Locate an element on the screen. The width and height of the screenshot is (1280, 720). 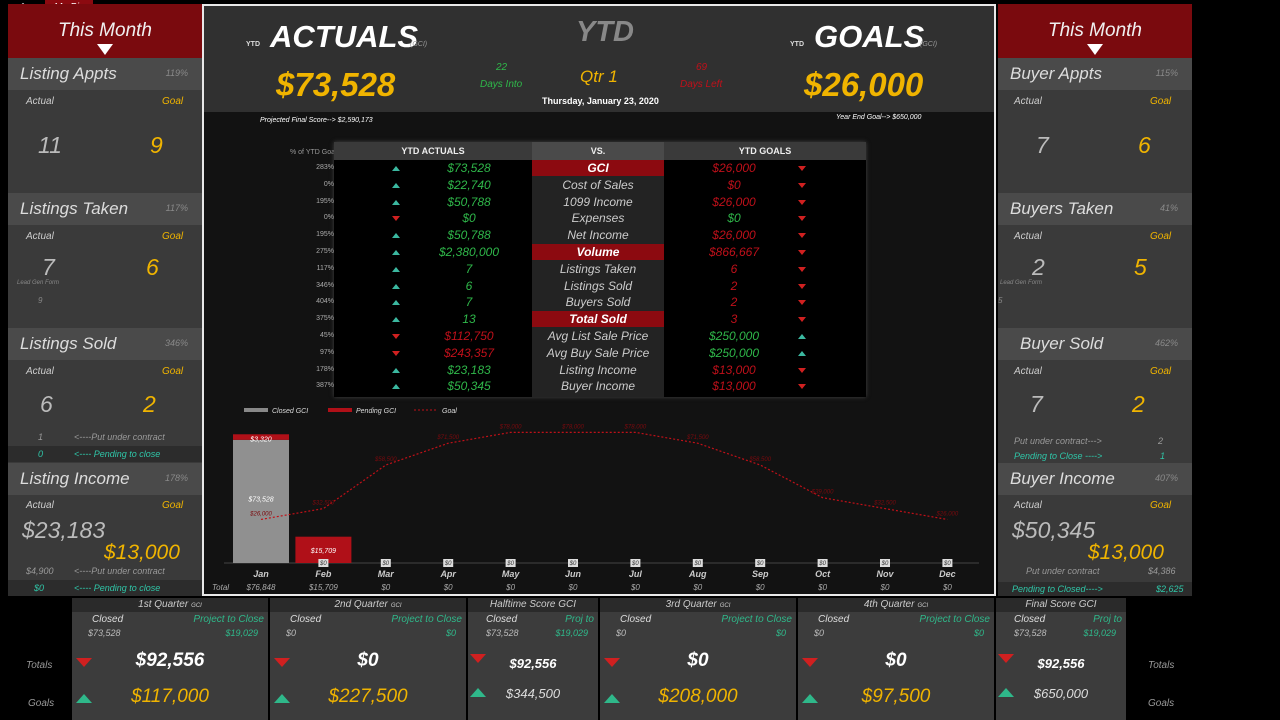
projection-value: $19,029 is located at coordinates (241, 633).